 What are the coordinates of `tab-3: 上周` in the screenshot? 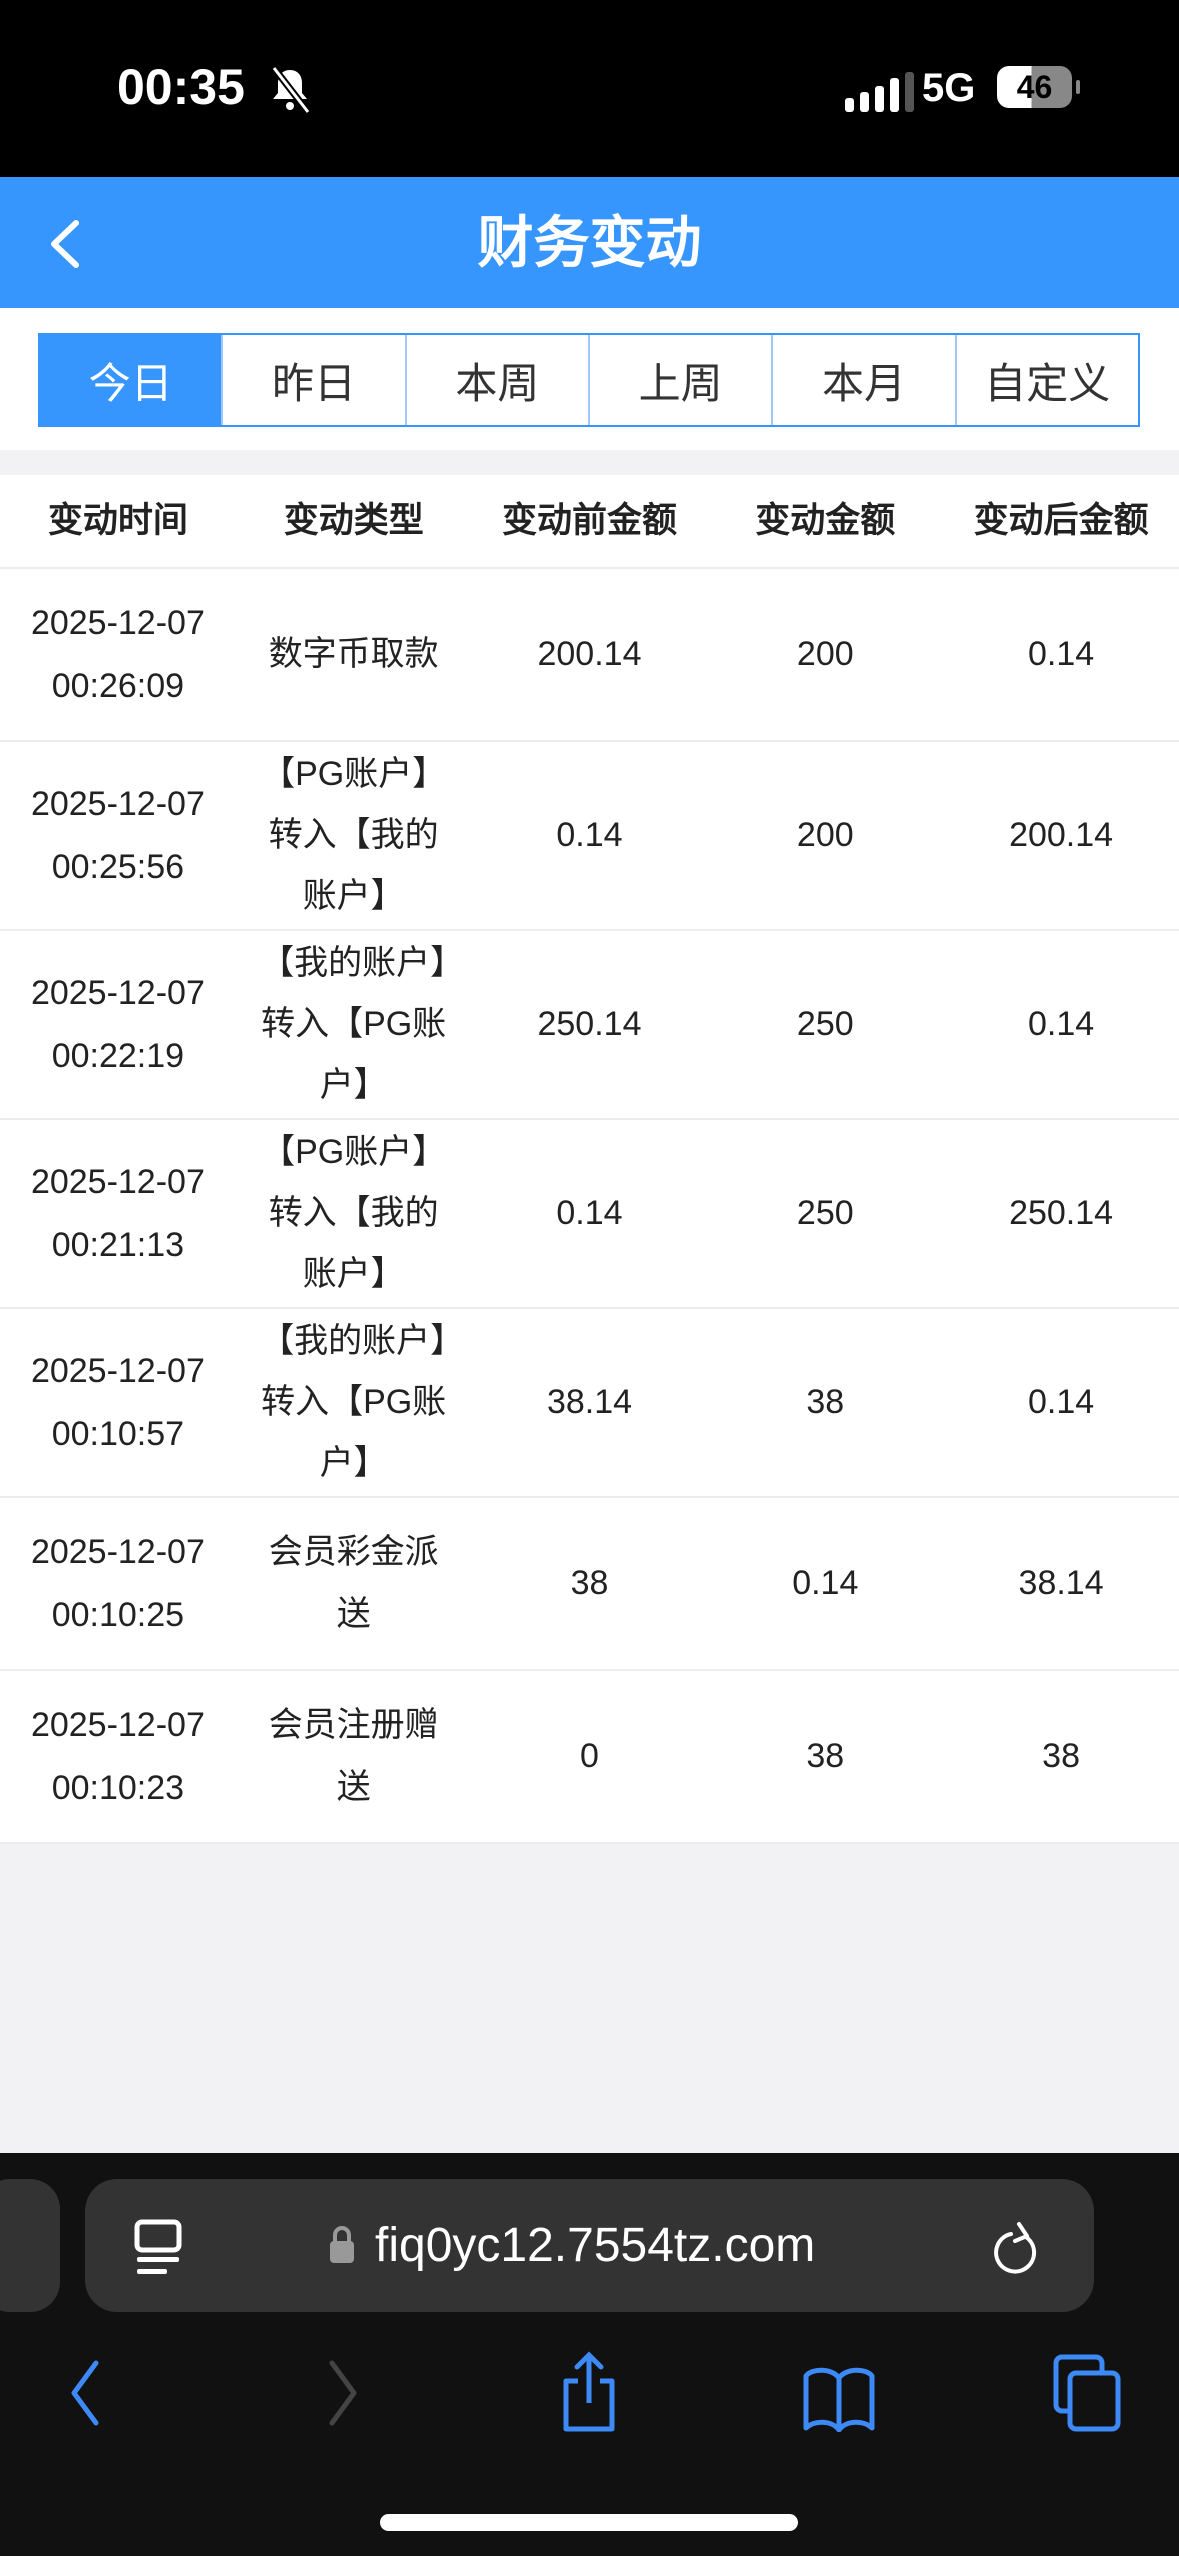 It's located at (679, 380).